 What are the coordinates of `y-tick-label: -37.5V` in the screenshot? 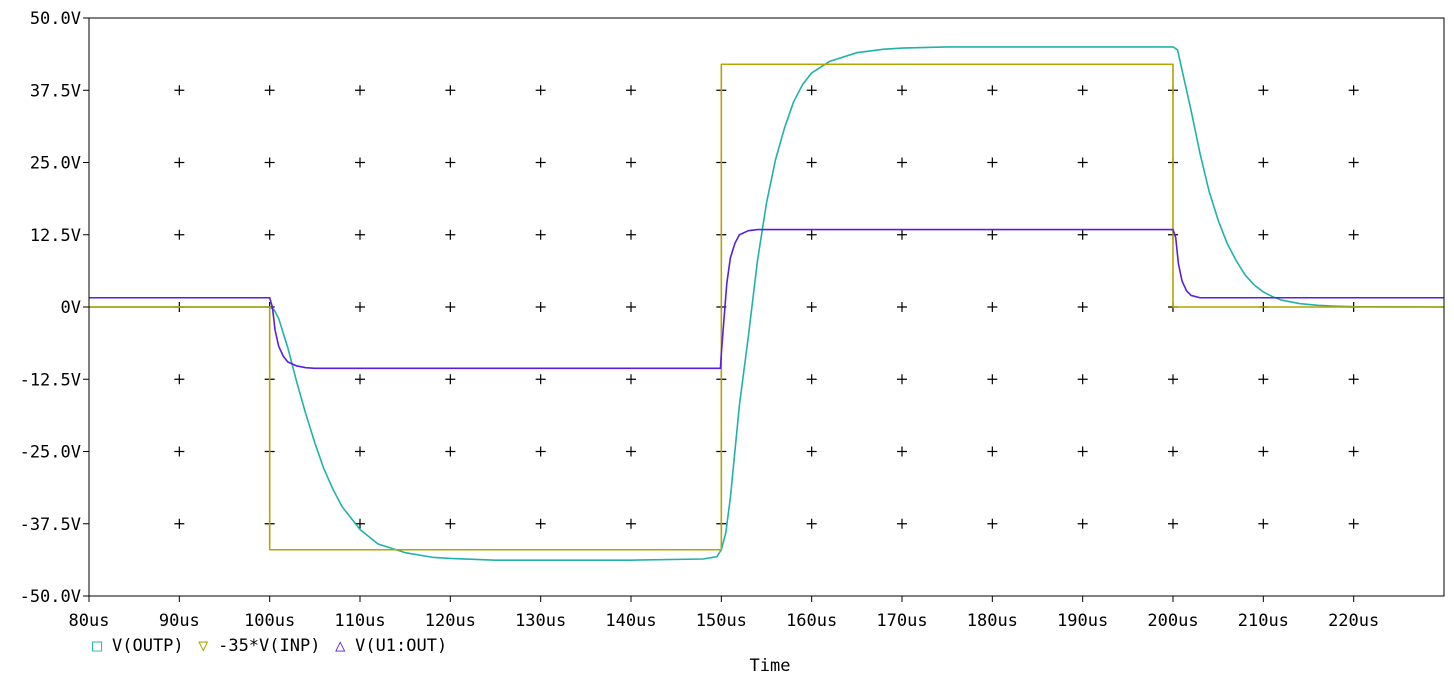 It's located at (50, 525).